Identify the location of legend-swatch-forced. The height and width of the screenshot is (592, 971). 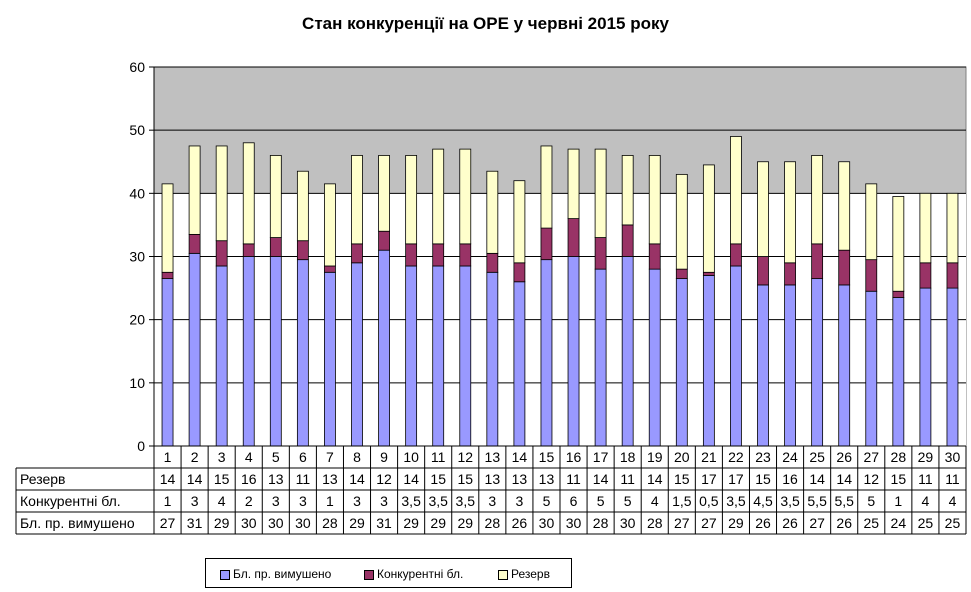
(225, 575).